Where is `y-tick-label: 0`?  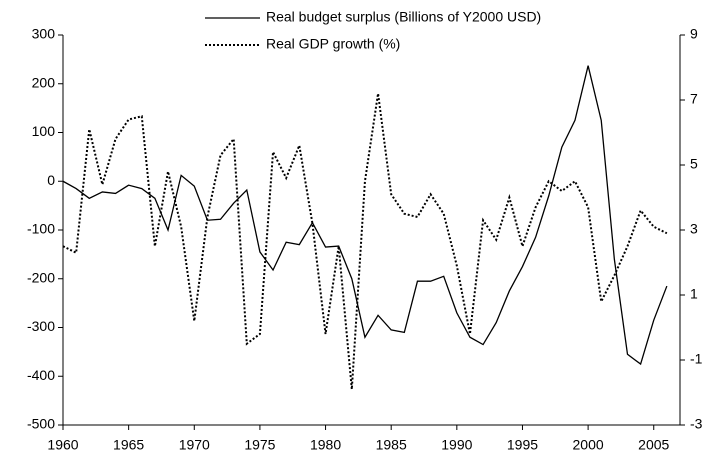 y-tick-label: 0 is located at coordinates (51, 180).